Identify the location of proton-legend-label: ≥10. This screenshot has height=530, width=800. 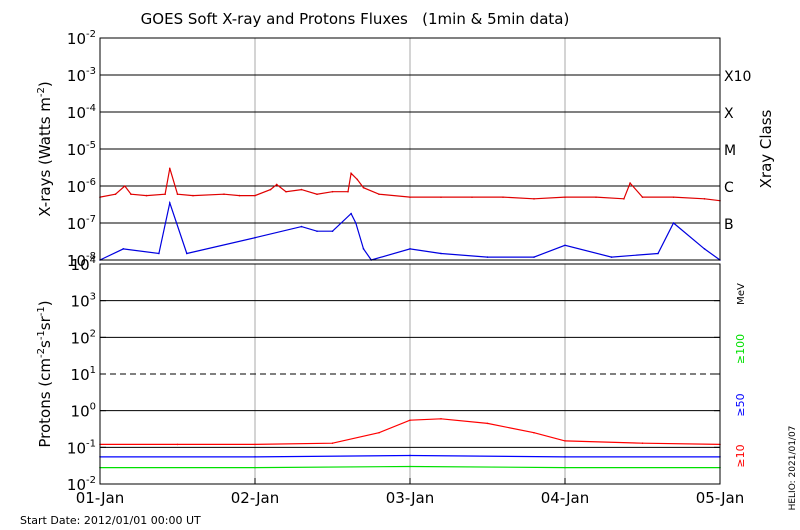
(740, 455).